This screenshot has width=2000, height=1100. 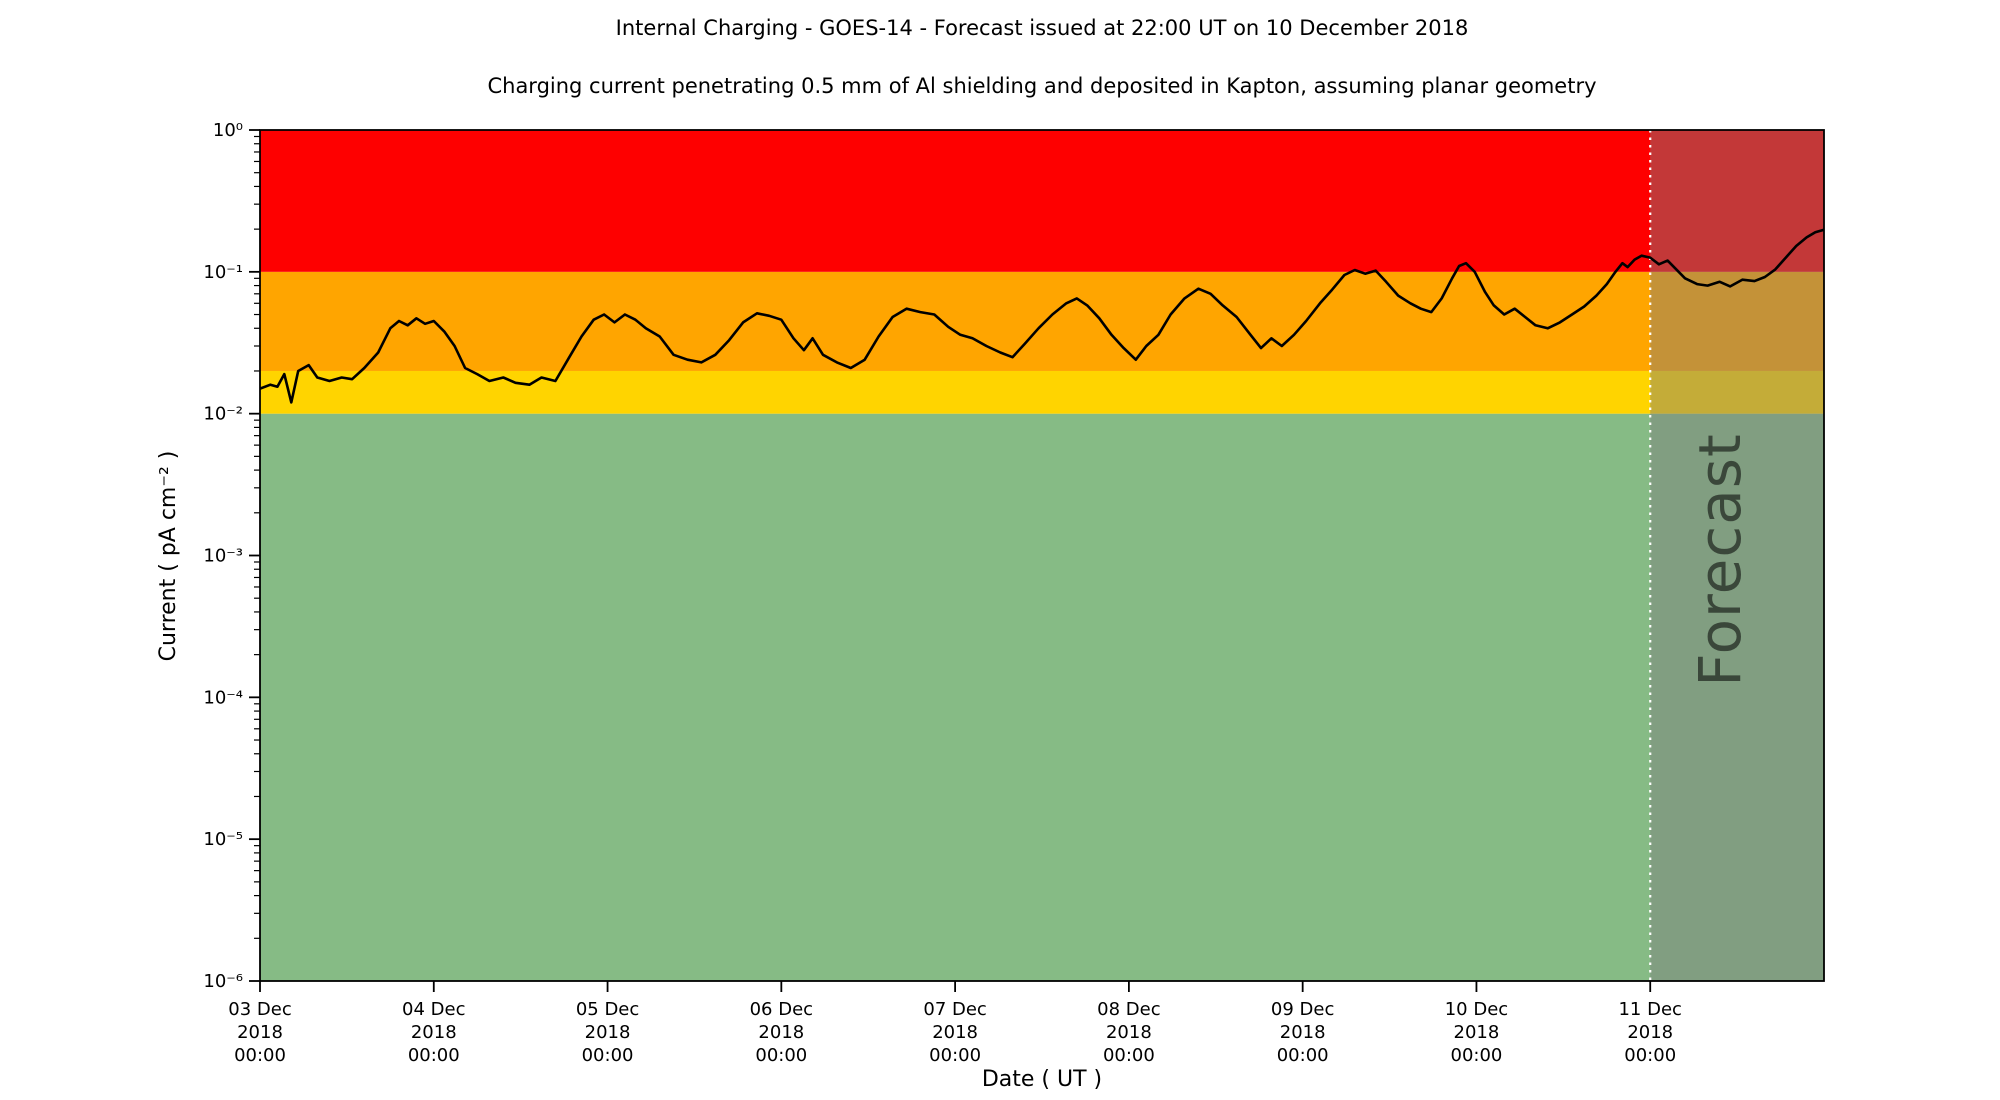 I want to click on forecast-watermark: Forecast, so click(x=1720, y=559).